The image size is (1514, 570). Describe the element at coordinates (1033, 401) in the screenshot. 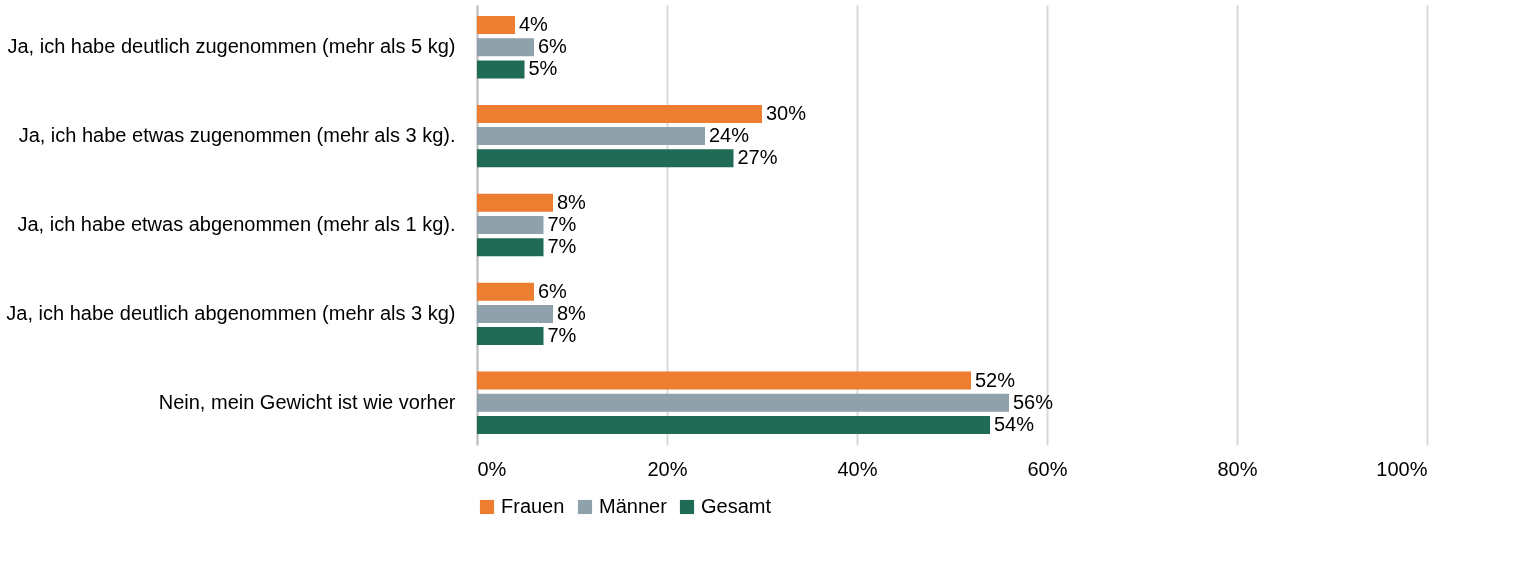

I see `data-label: 56%` at that location.